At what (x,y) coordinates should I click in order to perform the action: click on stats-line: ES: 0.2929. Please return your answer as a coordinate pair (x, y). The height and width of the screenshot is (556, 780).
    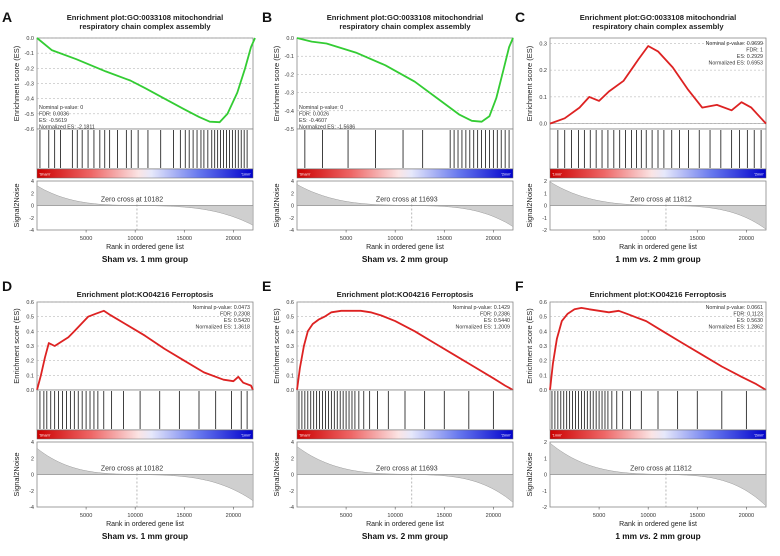
    Looking at the image, I should click on (750, 57).